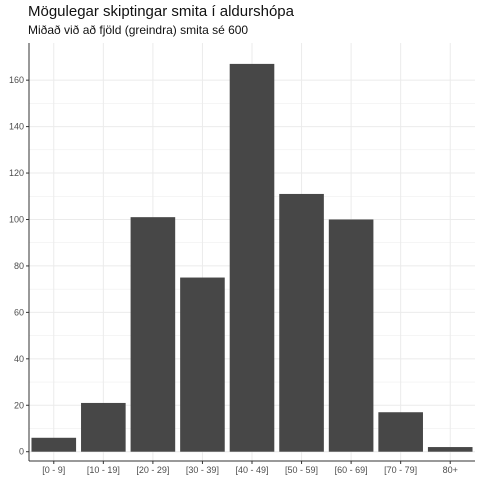 This screenshot has height=480, width=480. I want to click on x-tick-label: [20 - 29], so click(152, 470).